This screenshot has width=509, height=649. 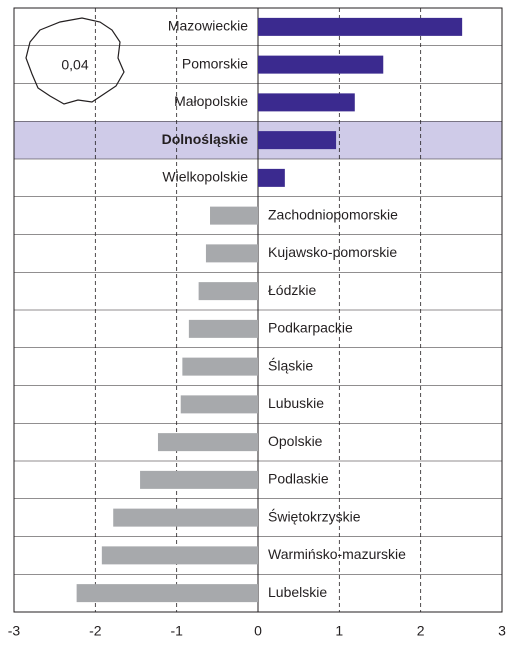 What do you see at coordinates (310, 328) in the screenshot?
I see `category-label: Podkarpackie` at bounding box center [310, 328].